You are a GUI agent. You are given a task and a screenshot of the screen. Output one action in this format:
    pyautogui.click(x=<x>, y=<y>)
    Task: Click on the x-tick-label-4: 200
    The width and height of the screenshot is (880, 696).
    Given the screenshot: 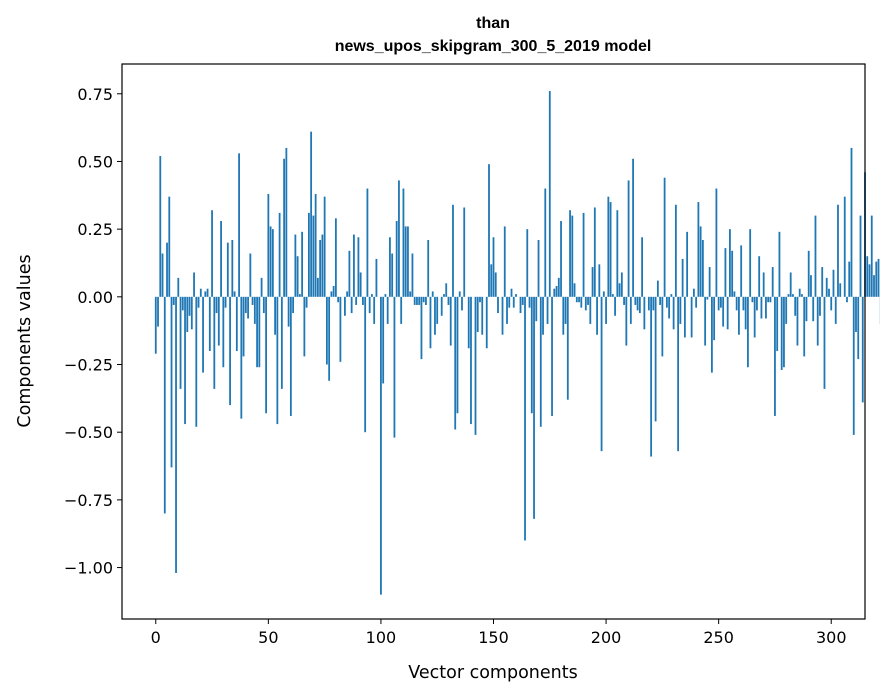 What is the action you would take?
    pyautogui.click(x=606, y=637)
    